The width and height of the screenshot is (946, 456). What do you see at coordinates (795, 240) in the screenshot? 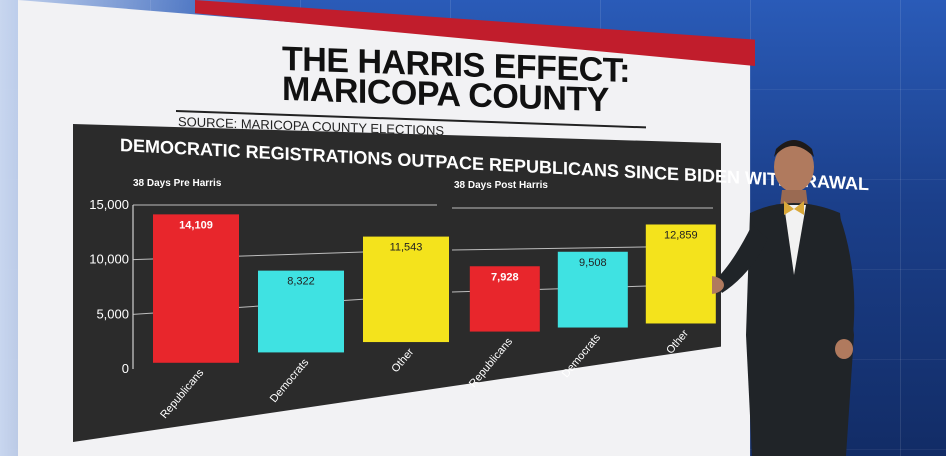
I see `anchor-shirt` at bounding box center [795, 240].